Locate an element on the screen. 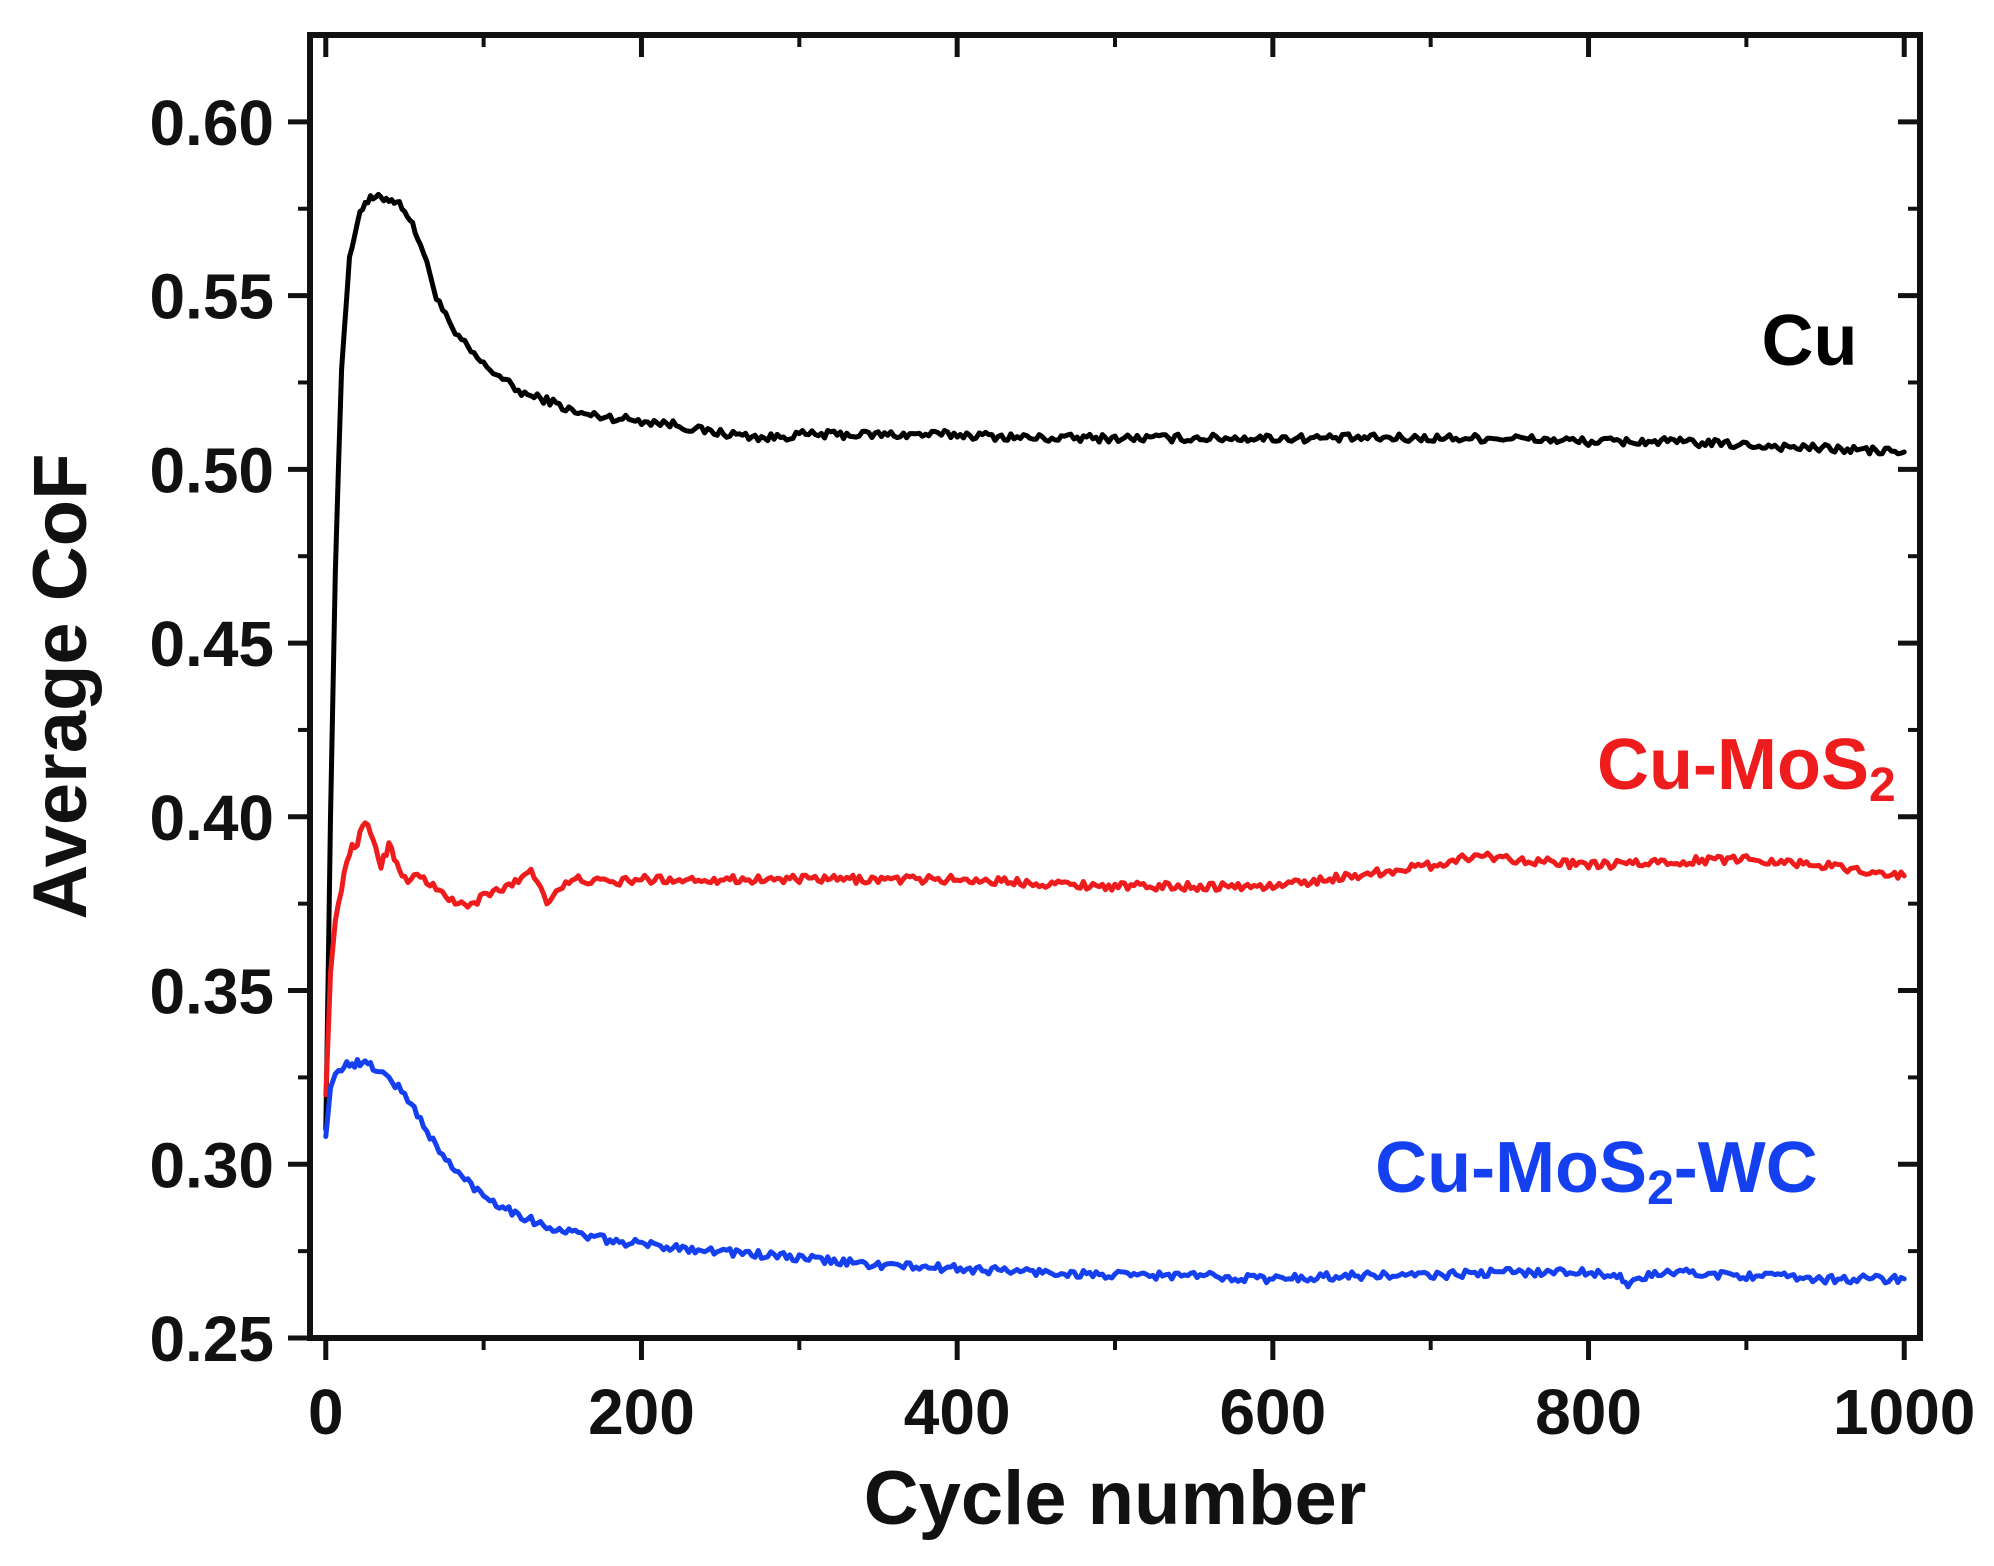 The image size is (1994, 1566). x-tick-label: 200 is located at coordinates (641, 1412).